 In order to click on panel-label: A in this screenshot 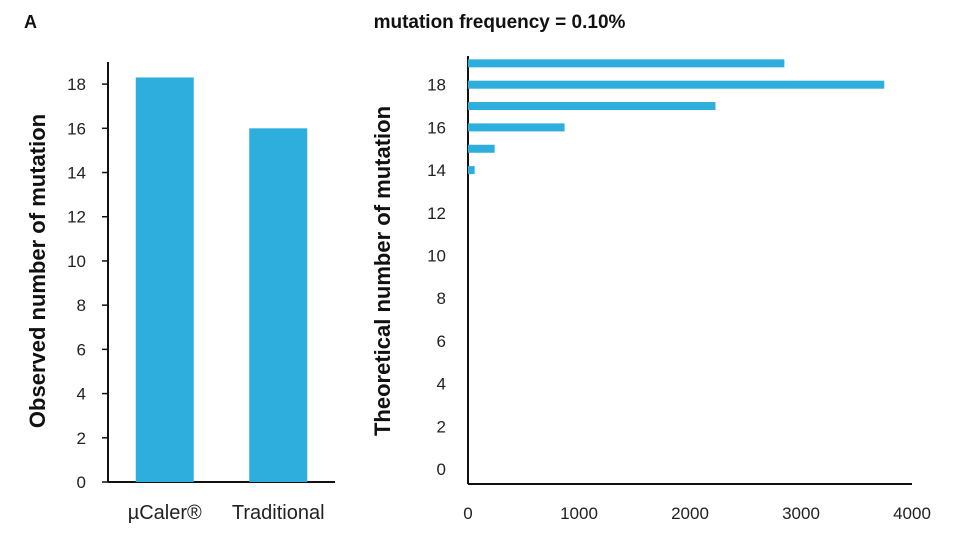, I will do `click(30, 22)`.